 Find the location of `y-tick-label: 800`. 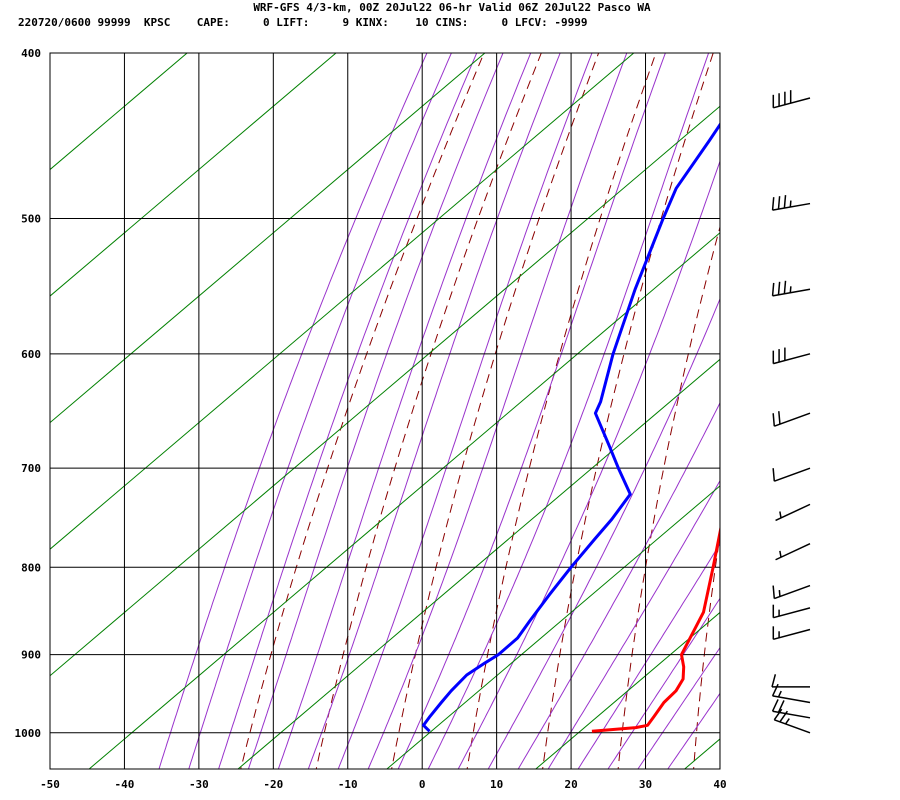

y-tick-label: 800 is located at coordinates (31, 567).